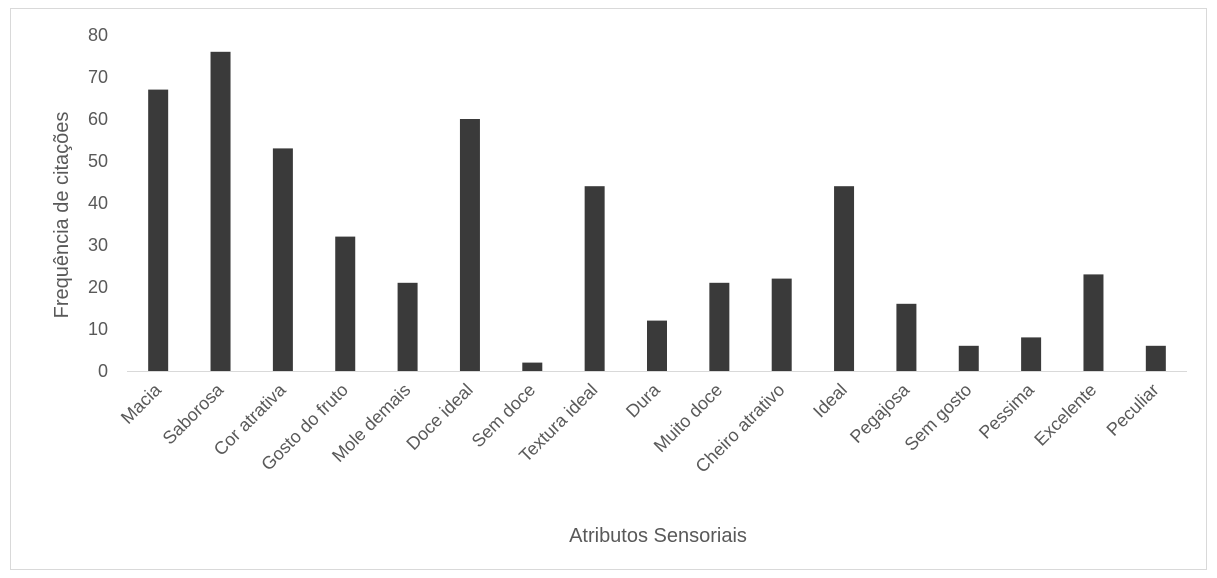 This screenshot has width=1217, height=578. I want to click on x-tick-label: Sem gosto, so click(938, 417).